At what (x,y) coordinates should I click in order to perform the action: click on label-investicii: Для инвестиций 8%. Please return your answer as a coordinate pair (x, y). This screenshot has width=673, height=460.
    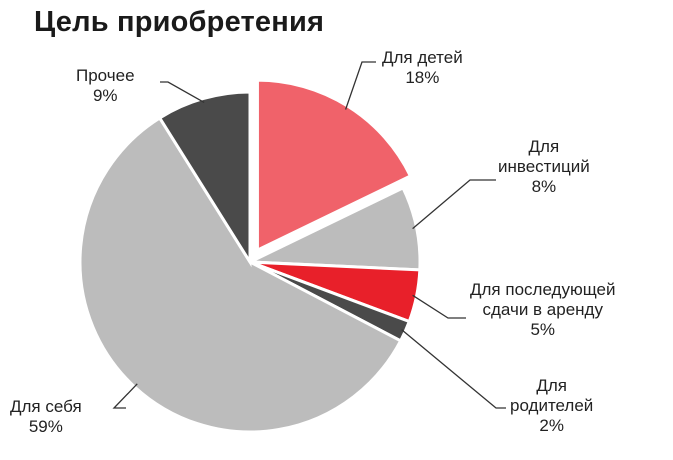
    Looking at the image, I should click on (544, 167).